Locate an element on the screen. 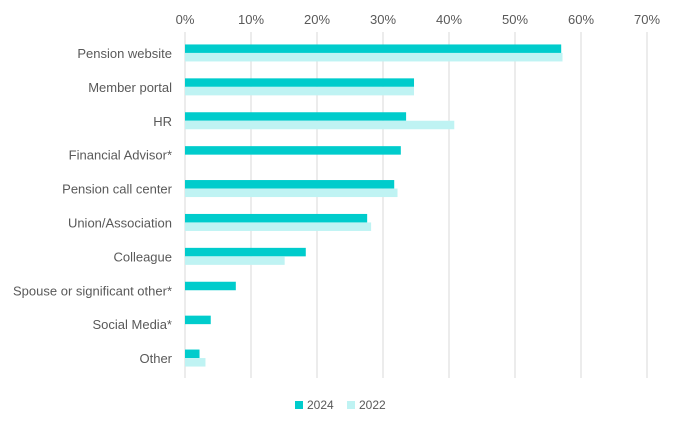 The width and height of the screenshot is (677, 430). x-tick-label: 40% is located at coordinates (449, 19).